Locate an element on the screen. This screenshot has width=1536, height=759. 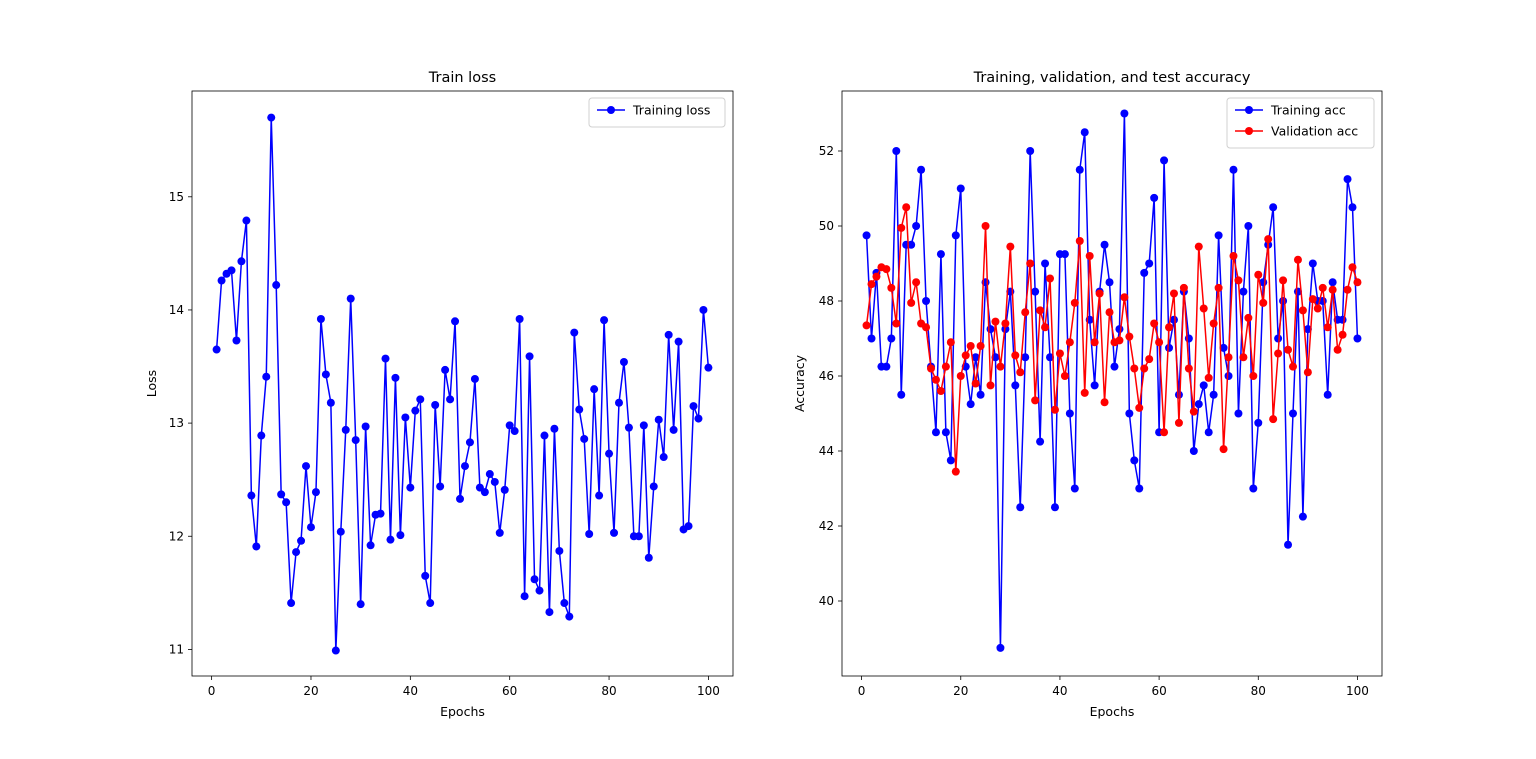
legend-label: Training acc is located at coordinates (1308, 110).